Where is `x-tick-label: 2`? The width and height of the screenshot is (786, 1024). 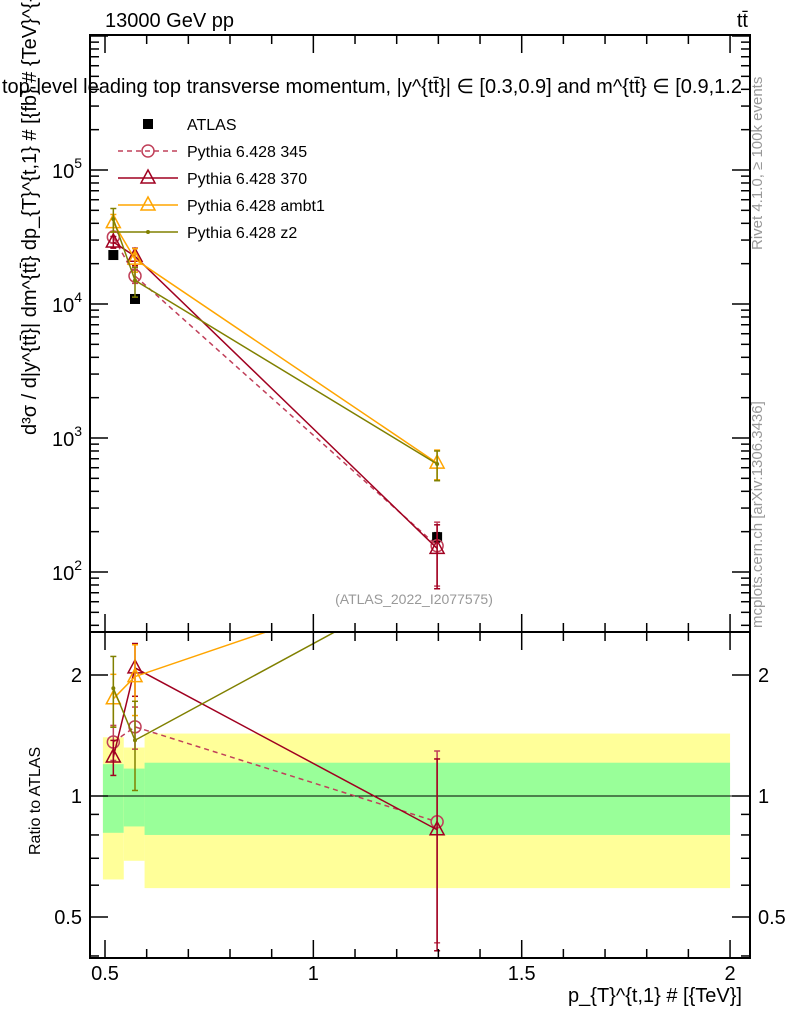 x-tick-label: 2 is located at coordinates (729, 974).